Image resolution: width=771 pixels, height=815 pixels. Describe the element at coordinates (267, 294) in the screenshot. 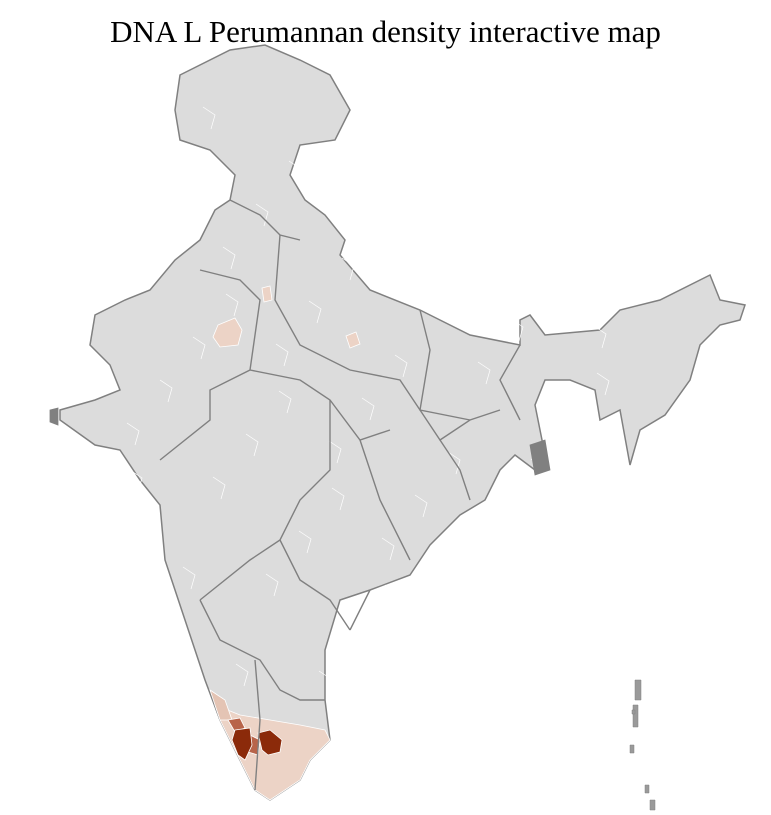

I see `district-delhi-area` at that location.